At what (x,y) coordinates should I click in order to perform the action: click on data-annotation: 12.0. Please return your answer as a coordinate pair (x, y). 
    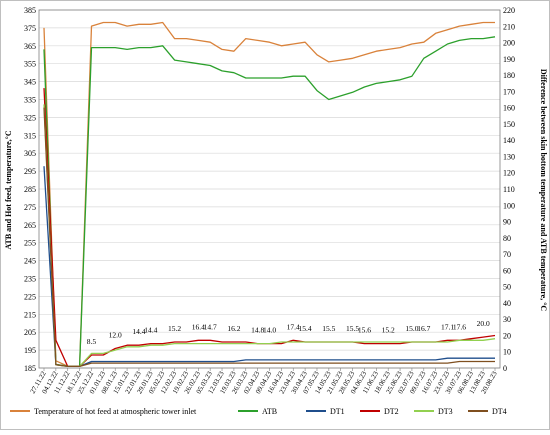
    Looking at the image, I should click on (115, 334).